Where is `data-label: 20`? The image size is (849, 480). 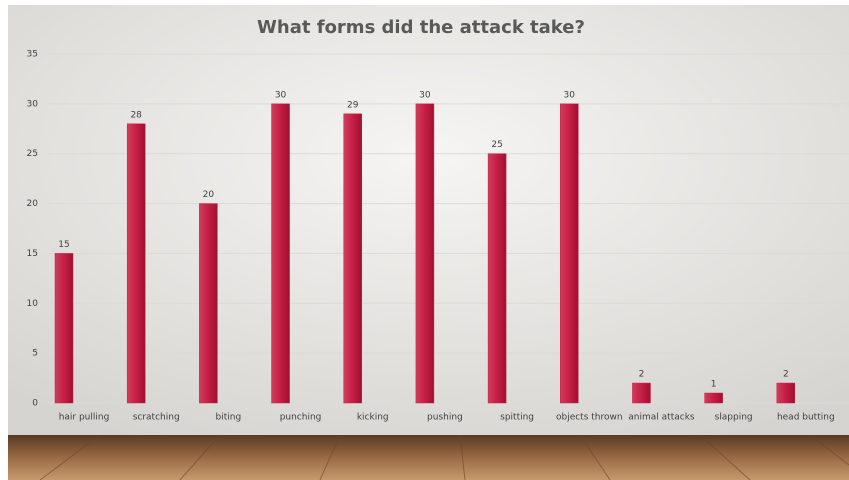 data-label: 20 is located at coordinates (209, 195).